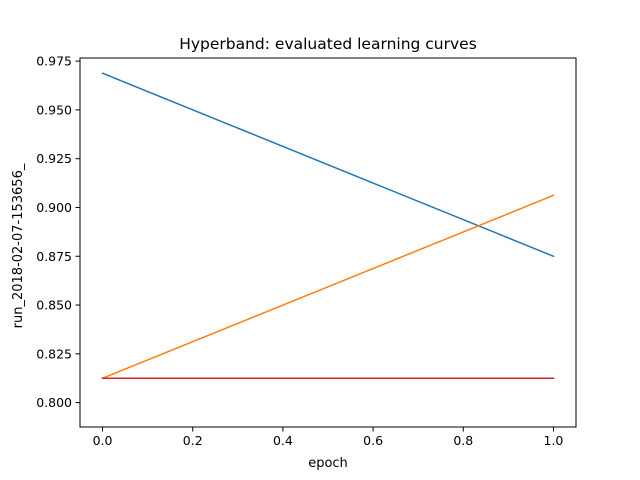 Image resolution: width=640 pixels, height=480 pixels. Describe the element at coordinates (328, 463) in the screenshot. I see `x-axis-label: epoch` at that location.